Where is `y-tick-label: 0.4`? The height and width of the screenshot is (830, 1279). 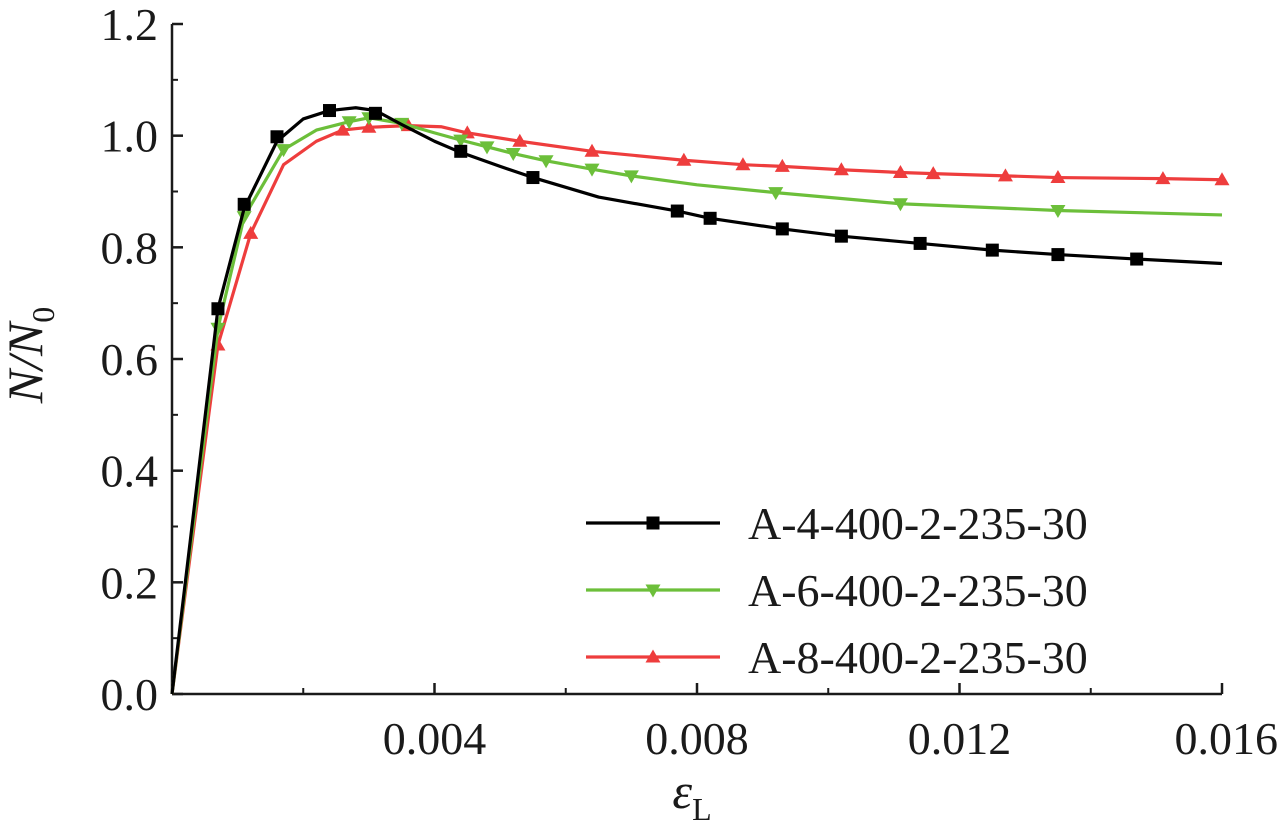 y-tick-label: 0.4 is located at coordinates (130, 471).